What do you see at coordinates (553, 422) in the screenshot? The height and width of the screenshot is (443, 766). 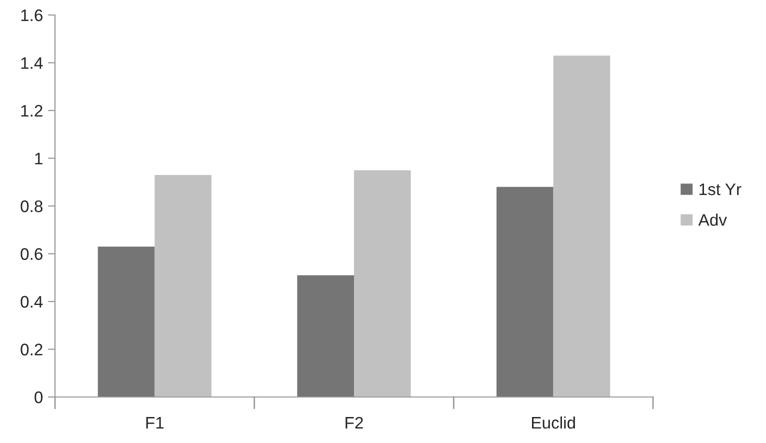 I see `x-tick-label: Euclid` at bounding box center [553, 422].